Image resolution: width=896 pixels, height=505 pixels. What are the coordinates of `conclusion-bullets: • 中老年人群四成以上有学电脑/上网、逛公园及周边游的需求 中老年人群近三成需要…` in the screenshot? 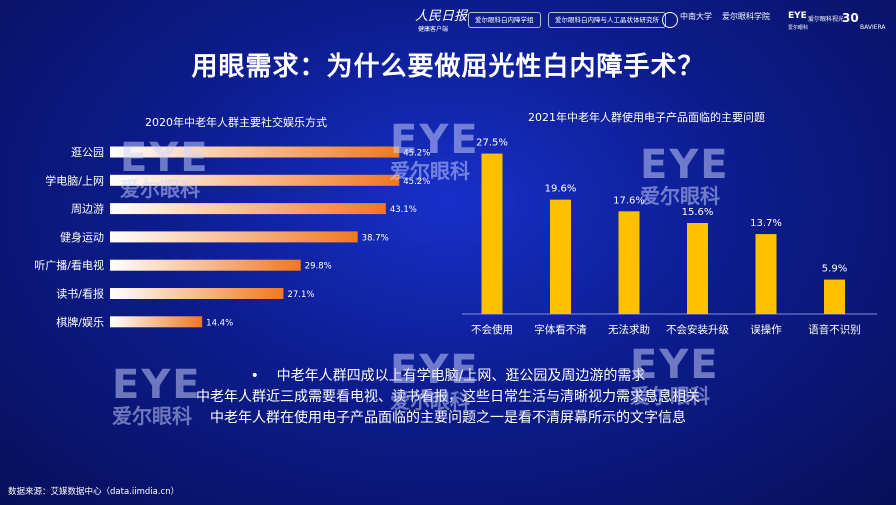 It's located at (448, 397).